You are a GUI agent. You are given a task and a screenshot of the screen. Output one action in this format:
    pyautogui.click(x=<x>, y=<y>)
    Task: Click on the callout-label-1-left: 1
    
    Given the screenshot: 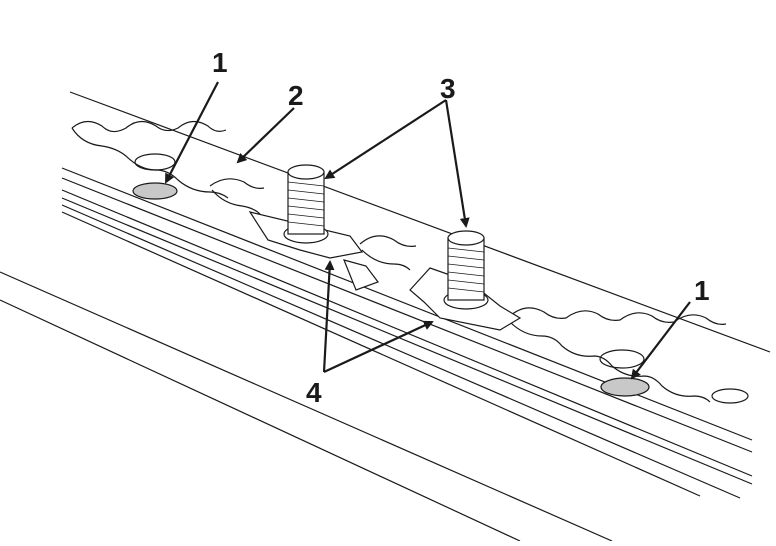 What is the action you would take?
    pyautogui.click(x=220, y=62)
    